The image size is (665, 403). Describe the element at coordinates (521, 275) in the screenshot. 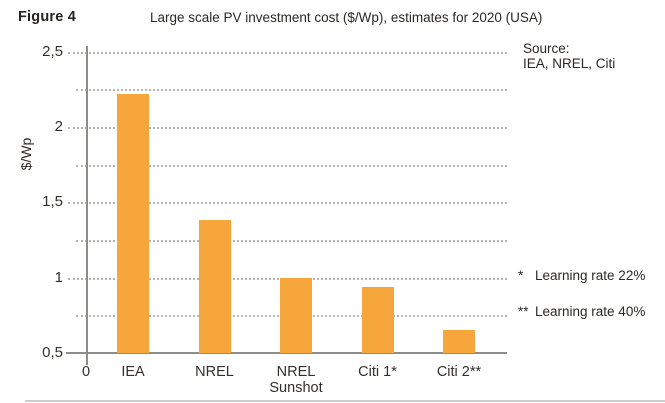

I see `asterisk-icon: *` at that location.